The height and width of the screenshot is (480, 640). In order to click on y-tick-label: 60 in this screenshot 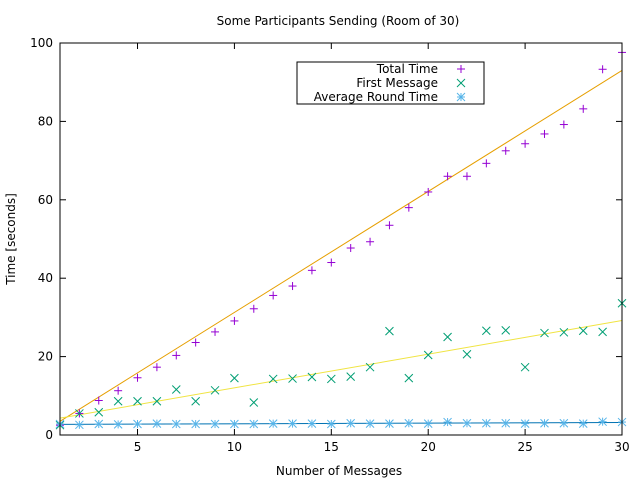, I will do `click(45, 200)`.